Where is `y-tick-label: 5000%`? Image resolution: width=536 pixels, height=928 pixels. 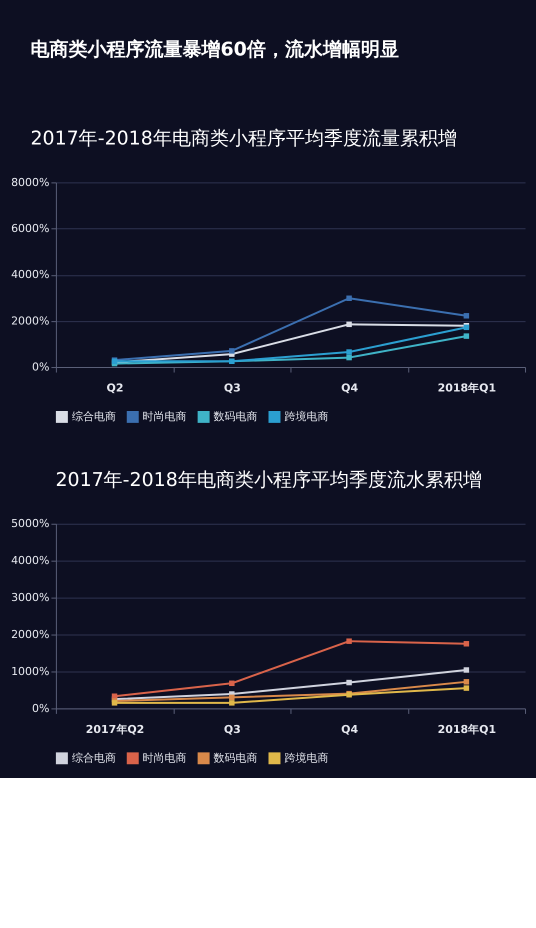 y-tick-label: 5000% is located at coordinates (30, 523).